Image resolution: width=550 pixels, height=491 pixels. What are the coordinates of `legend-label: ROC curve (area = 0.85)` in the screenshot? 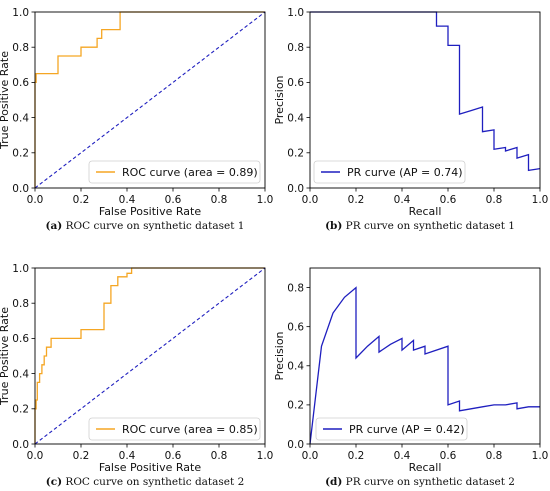 It's located at (190, 429).